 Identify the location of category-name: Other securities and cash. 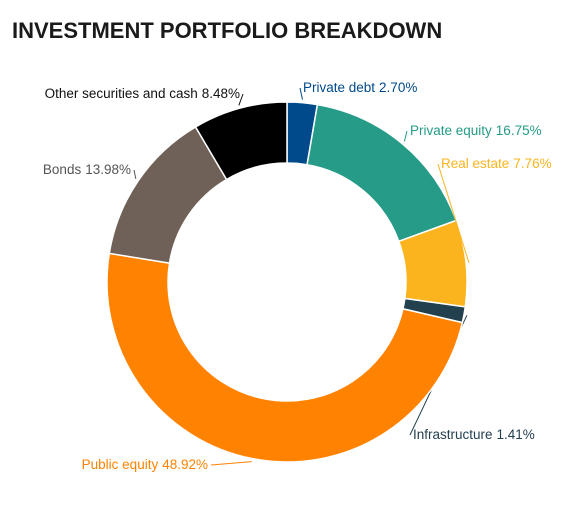
(121, 93).